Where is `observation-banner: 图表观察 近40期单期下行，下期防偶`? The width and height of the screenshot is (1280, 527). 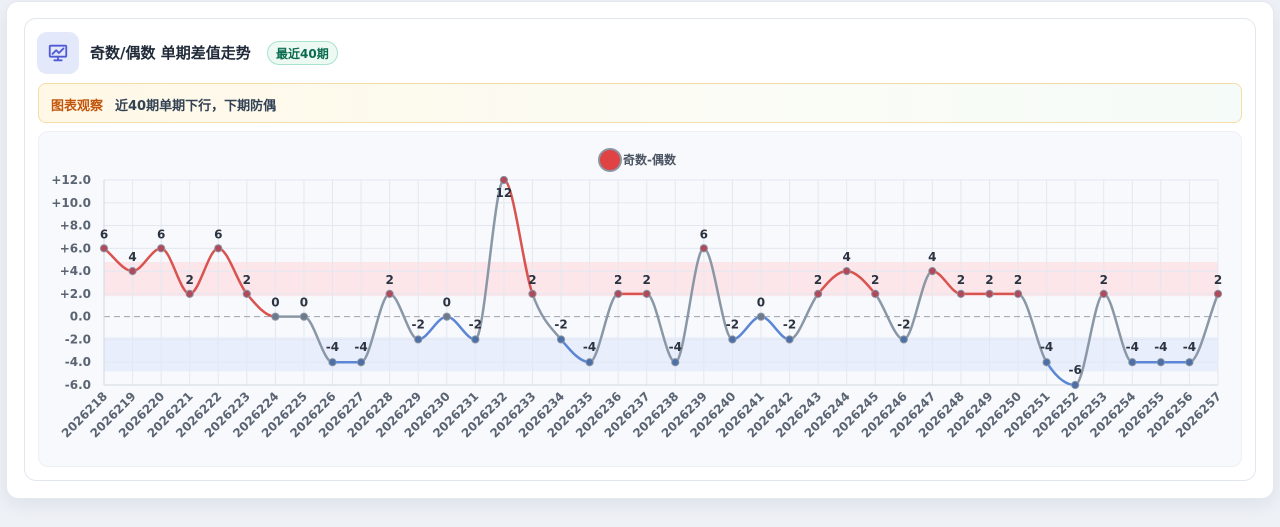 observation-banner: 图表观察 近40期单期下行，下期防偶 is located at coordinates (640, 103).